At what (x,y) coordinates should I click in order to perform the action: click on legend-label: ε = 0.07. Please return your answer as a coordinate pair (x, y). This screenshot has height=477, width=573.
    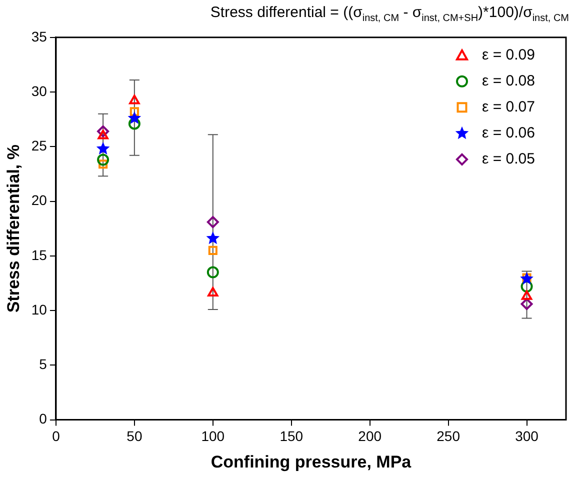
    Looking at the image, I should click on (508, 107).